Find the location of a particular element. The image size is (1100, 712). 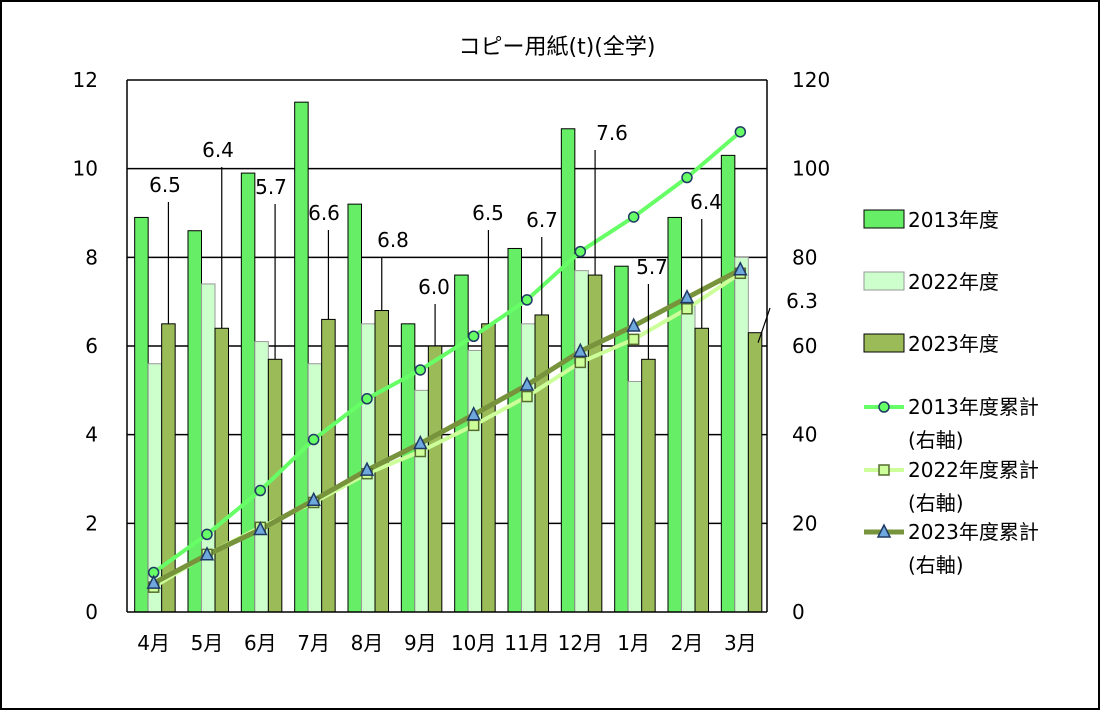

y-right-tick-label: 80 is located at coordinates (804, 257).